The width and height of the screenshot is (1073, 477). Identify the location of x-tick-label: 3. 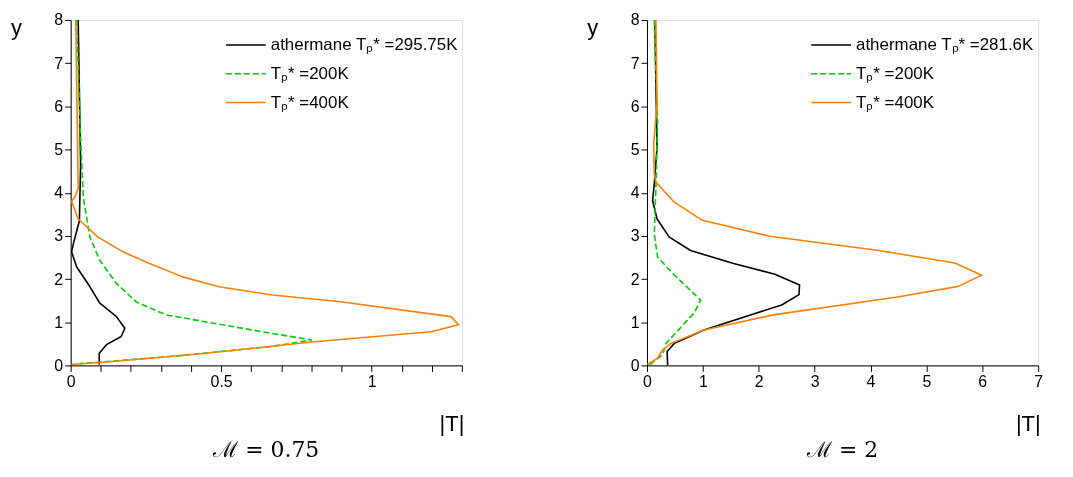
(815, 381).